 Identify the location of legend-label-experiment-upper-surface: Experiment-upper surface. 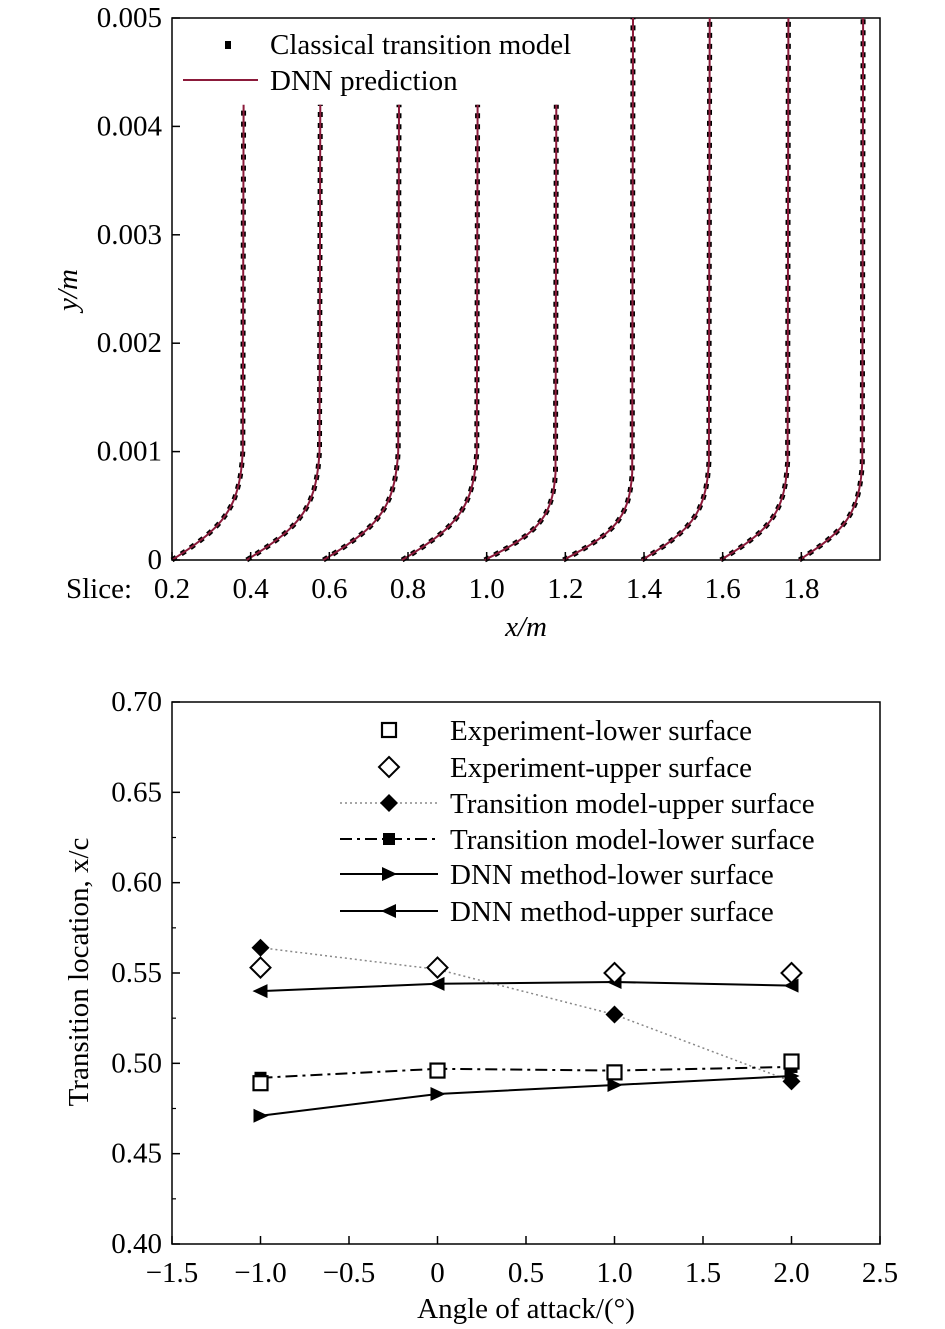
(601, 768).